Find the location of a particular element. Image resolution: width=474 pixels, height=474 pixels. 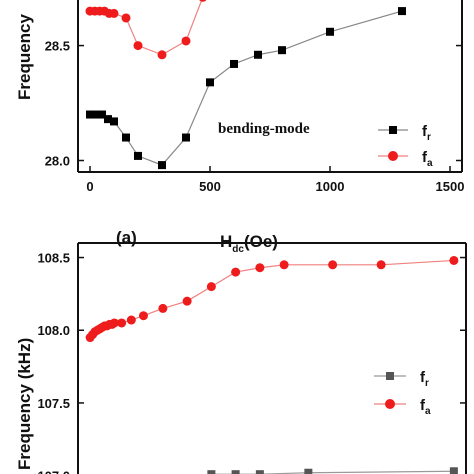

top-legend-fa-label: fa is located at coordinates (427, 159).